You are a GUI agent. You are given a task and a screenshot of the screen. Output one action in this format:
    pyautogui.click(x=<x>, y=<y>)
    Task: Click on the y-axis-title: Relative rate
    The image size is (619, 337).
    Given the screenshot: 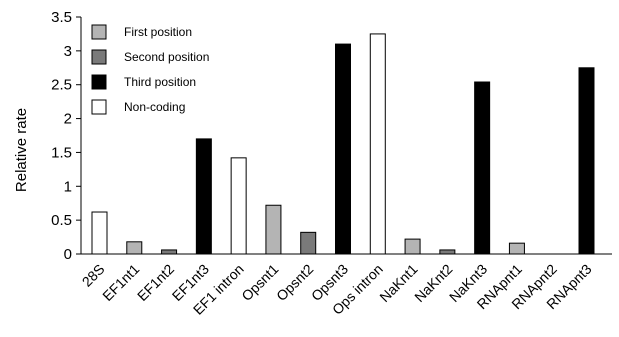 What is the action you would take?
    pyautogui.click(x=21, y=150)
    